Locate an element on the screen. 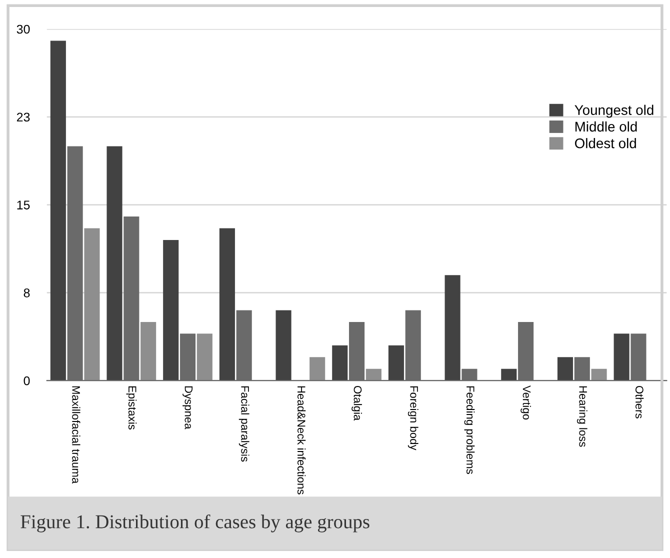  x-tick-label: Hearing loss is located at coordinates (582, 416).